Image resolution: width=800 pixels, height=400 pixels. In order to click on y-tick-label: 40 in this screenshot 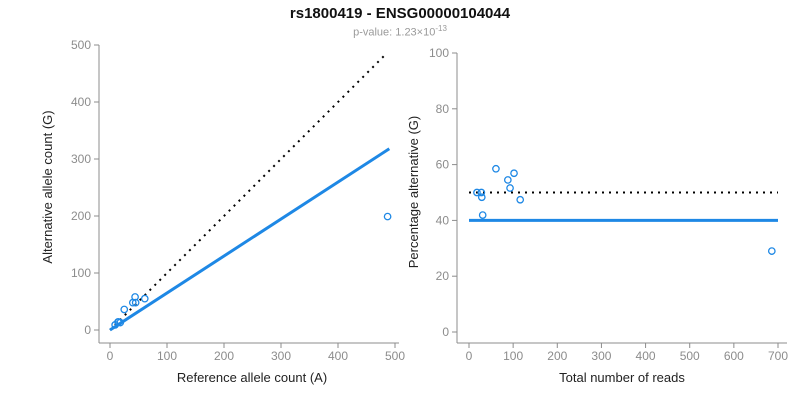, I will do `click(443, 220)`.